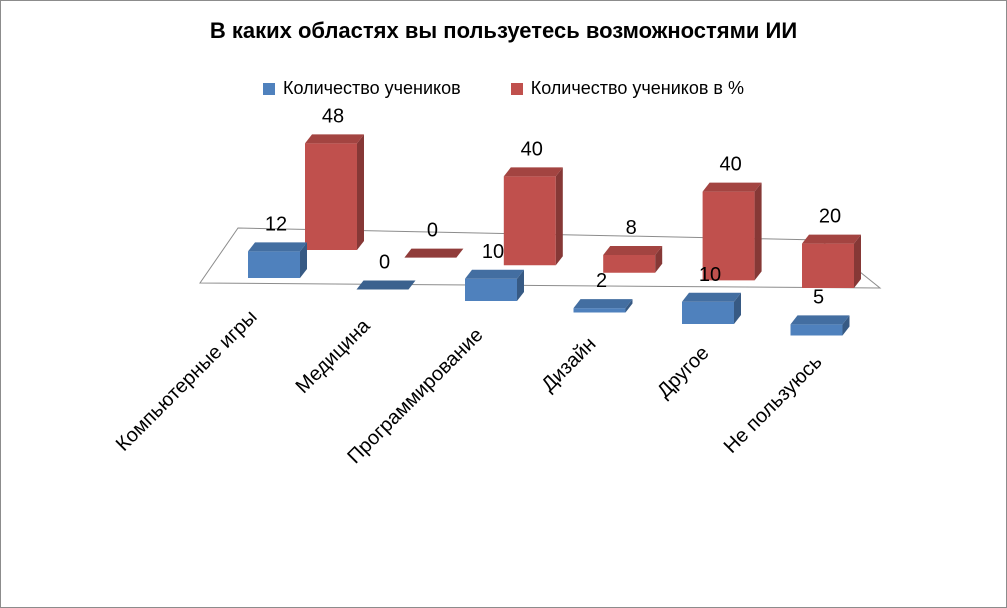 The width and height of the screenshot is (1007, 608). What do you see at coordinates (372, 88) in the screenshot?
I see `legend-label-series-1: Количество учеников` at bounding box center [372, 88].